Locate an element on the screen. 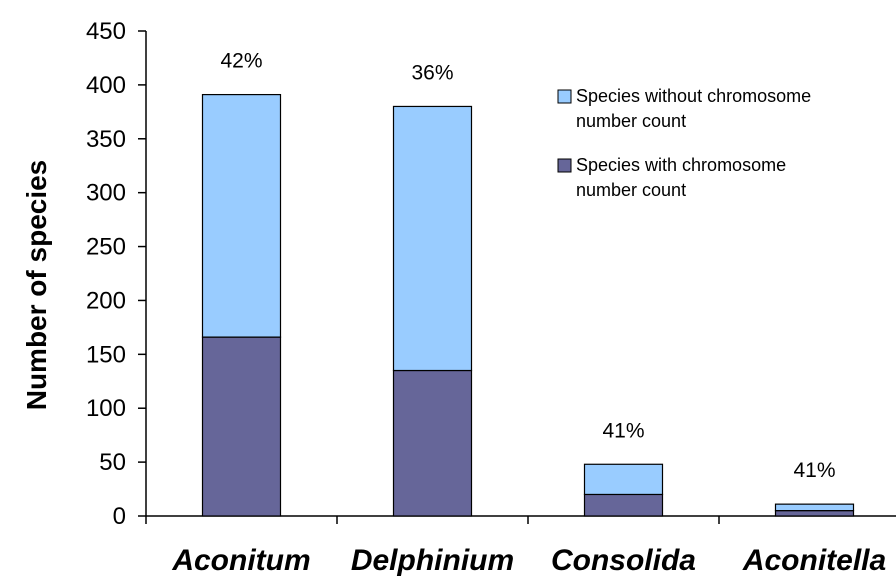 This screenshot has width=896, height=577. legend-label: Species with chromosome is located at coordinates (681, 165).